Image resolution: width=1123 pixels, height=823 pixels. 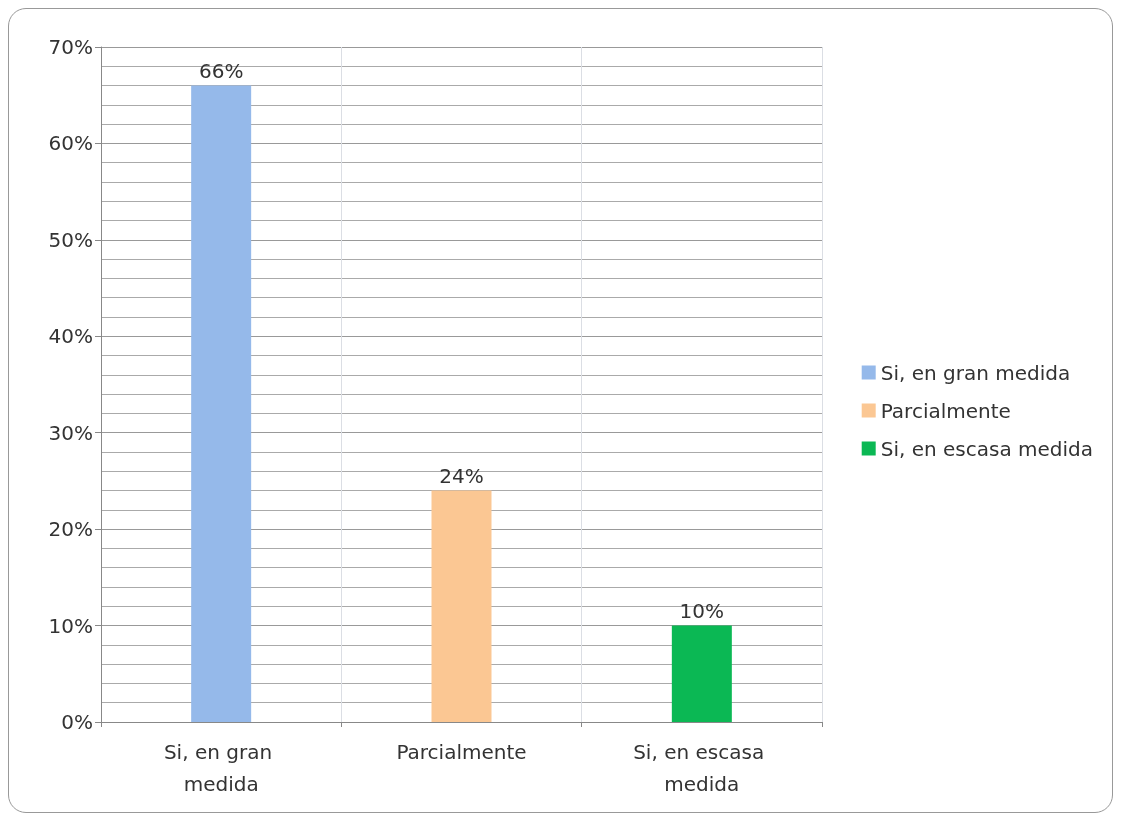 I want to click on y-tick-label: 50%, so click(x=70, y=239).